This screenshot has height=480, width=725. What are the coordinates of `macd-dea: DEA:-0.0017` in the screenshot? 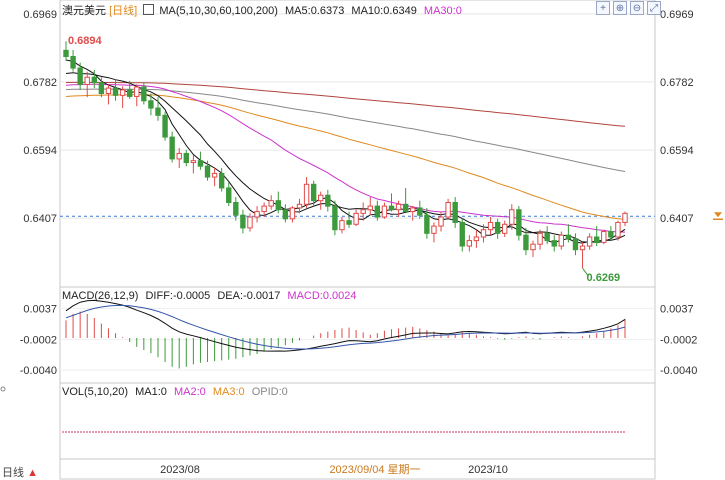 It's located at (249, 296).